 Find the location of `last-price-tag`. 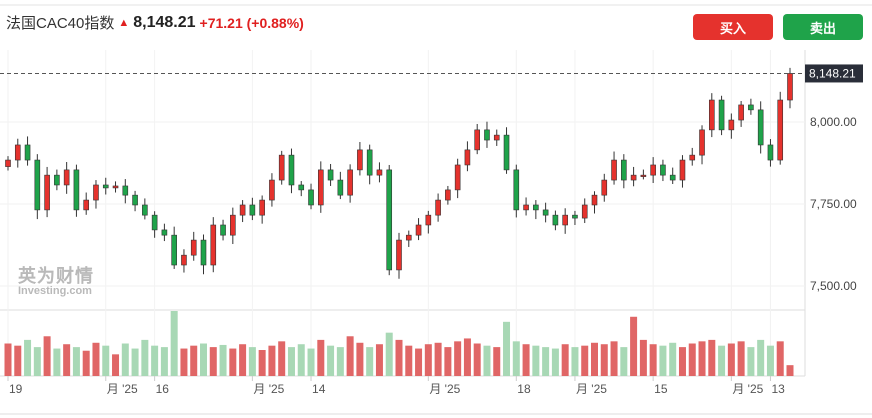

last-price-tag is located at coordinates (834, 73).